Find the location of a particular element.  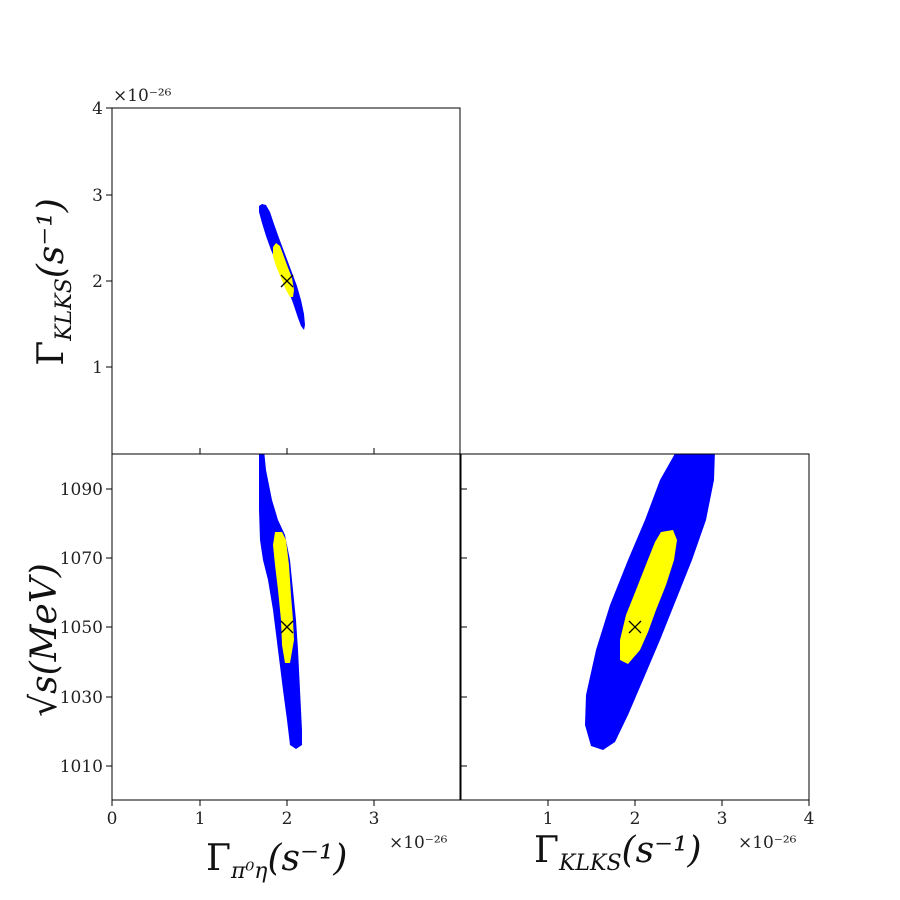

y-tick-label: 1090 is located at coordinates (81, 490).